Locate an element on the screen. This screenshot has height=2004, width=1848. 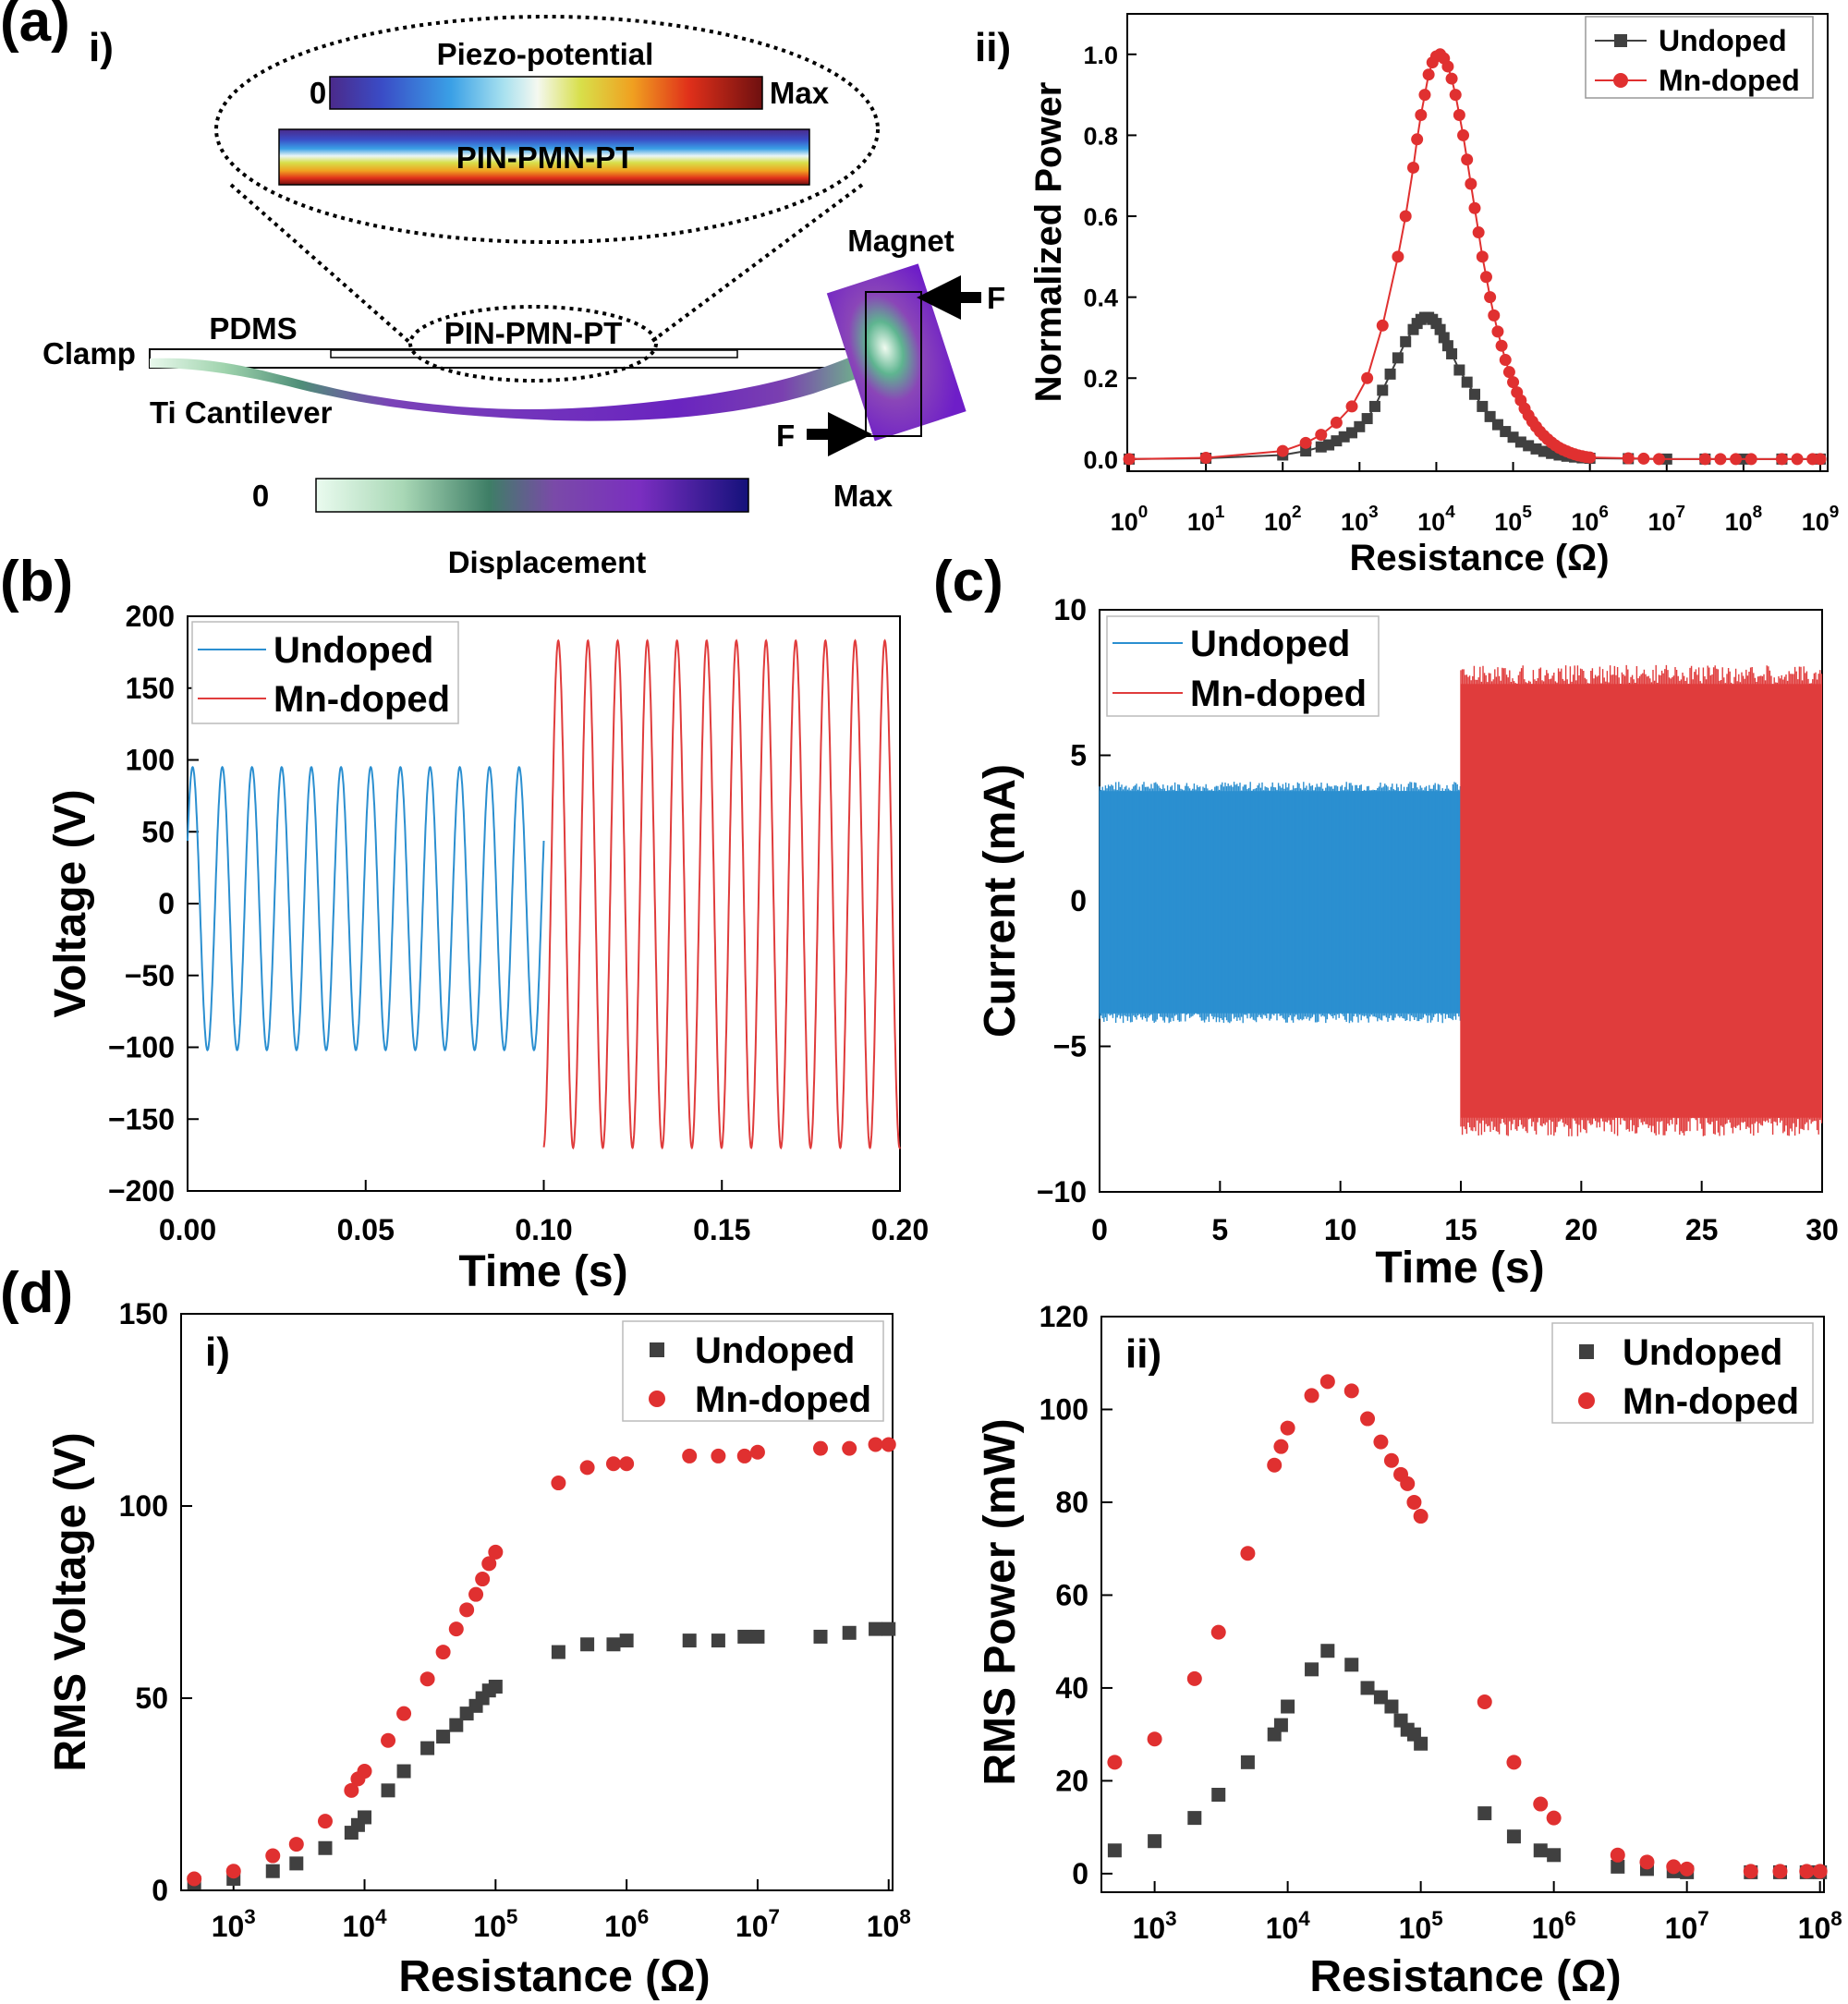
y-tick-label-d-i-3: 150 is located at coordinates (144, 1313).